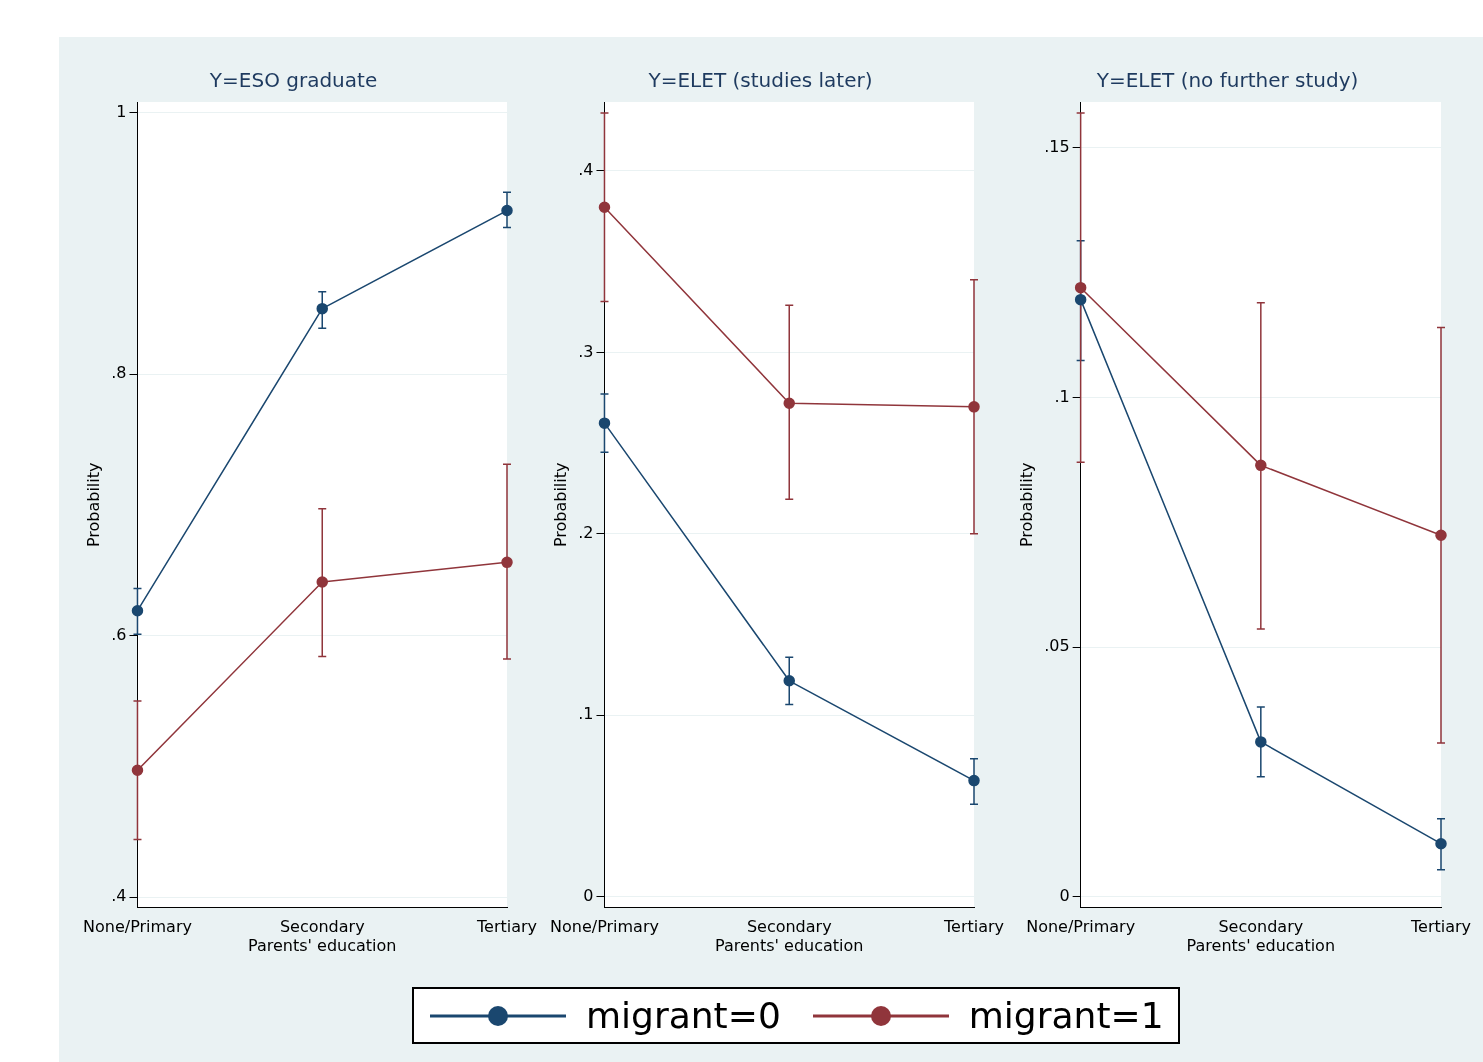 This screenshot has height=1062, width=1483. I want to click on y-tick-label: .2, so click(586, 532).